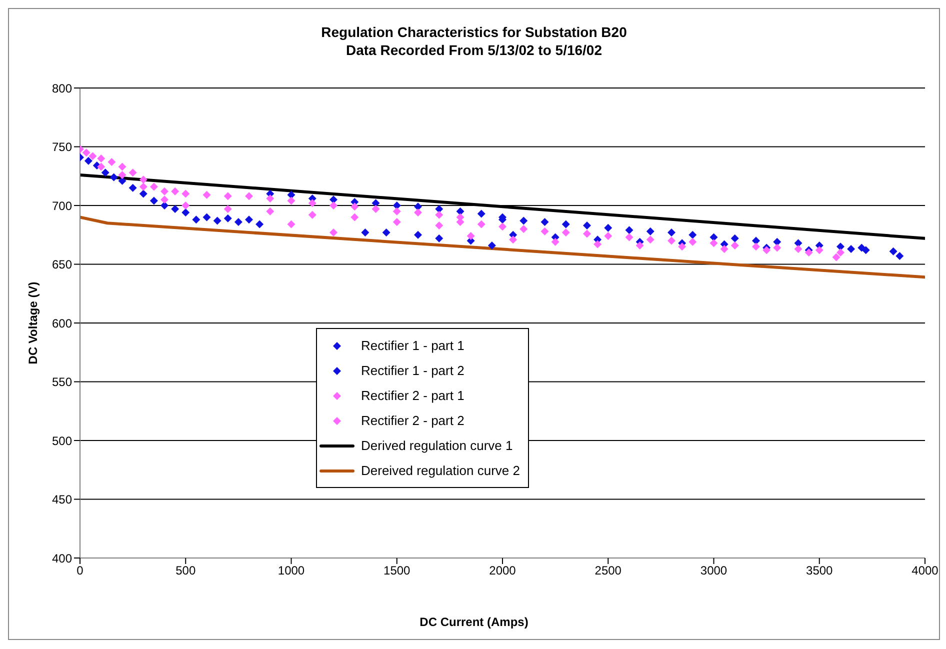 The height and width of the screenshot is (649, 946). Describe the element at coordinates (820, 571) in the screenshot. I see `x-tick-label: 3500` at that location.